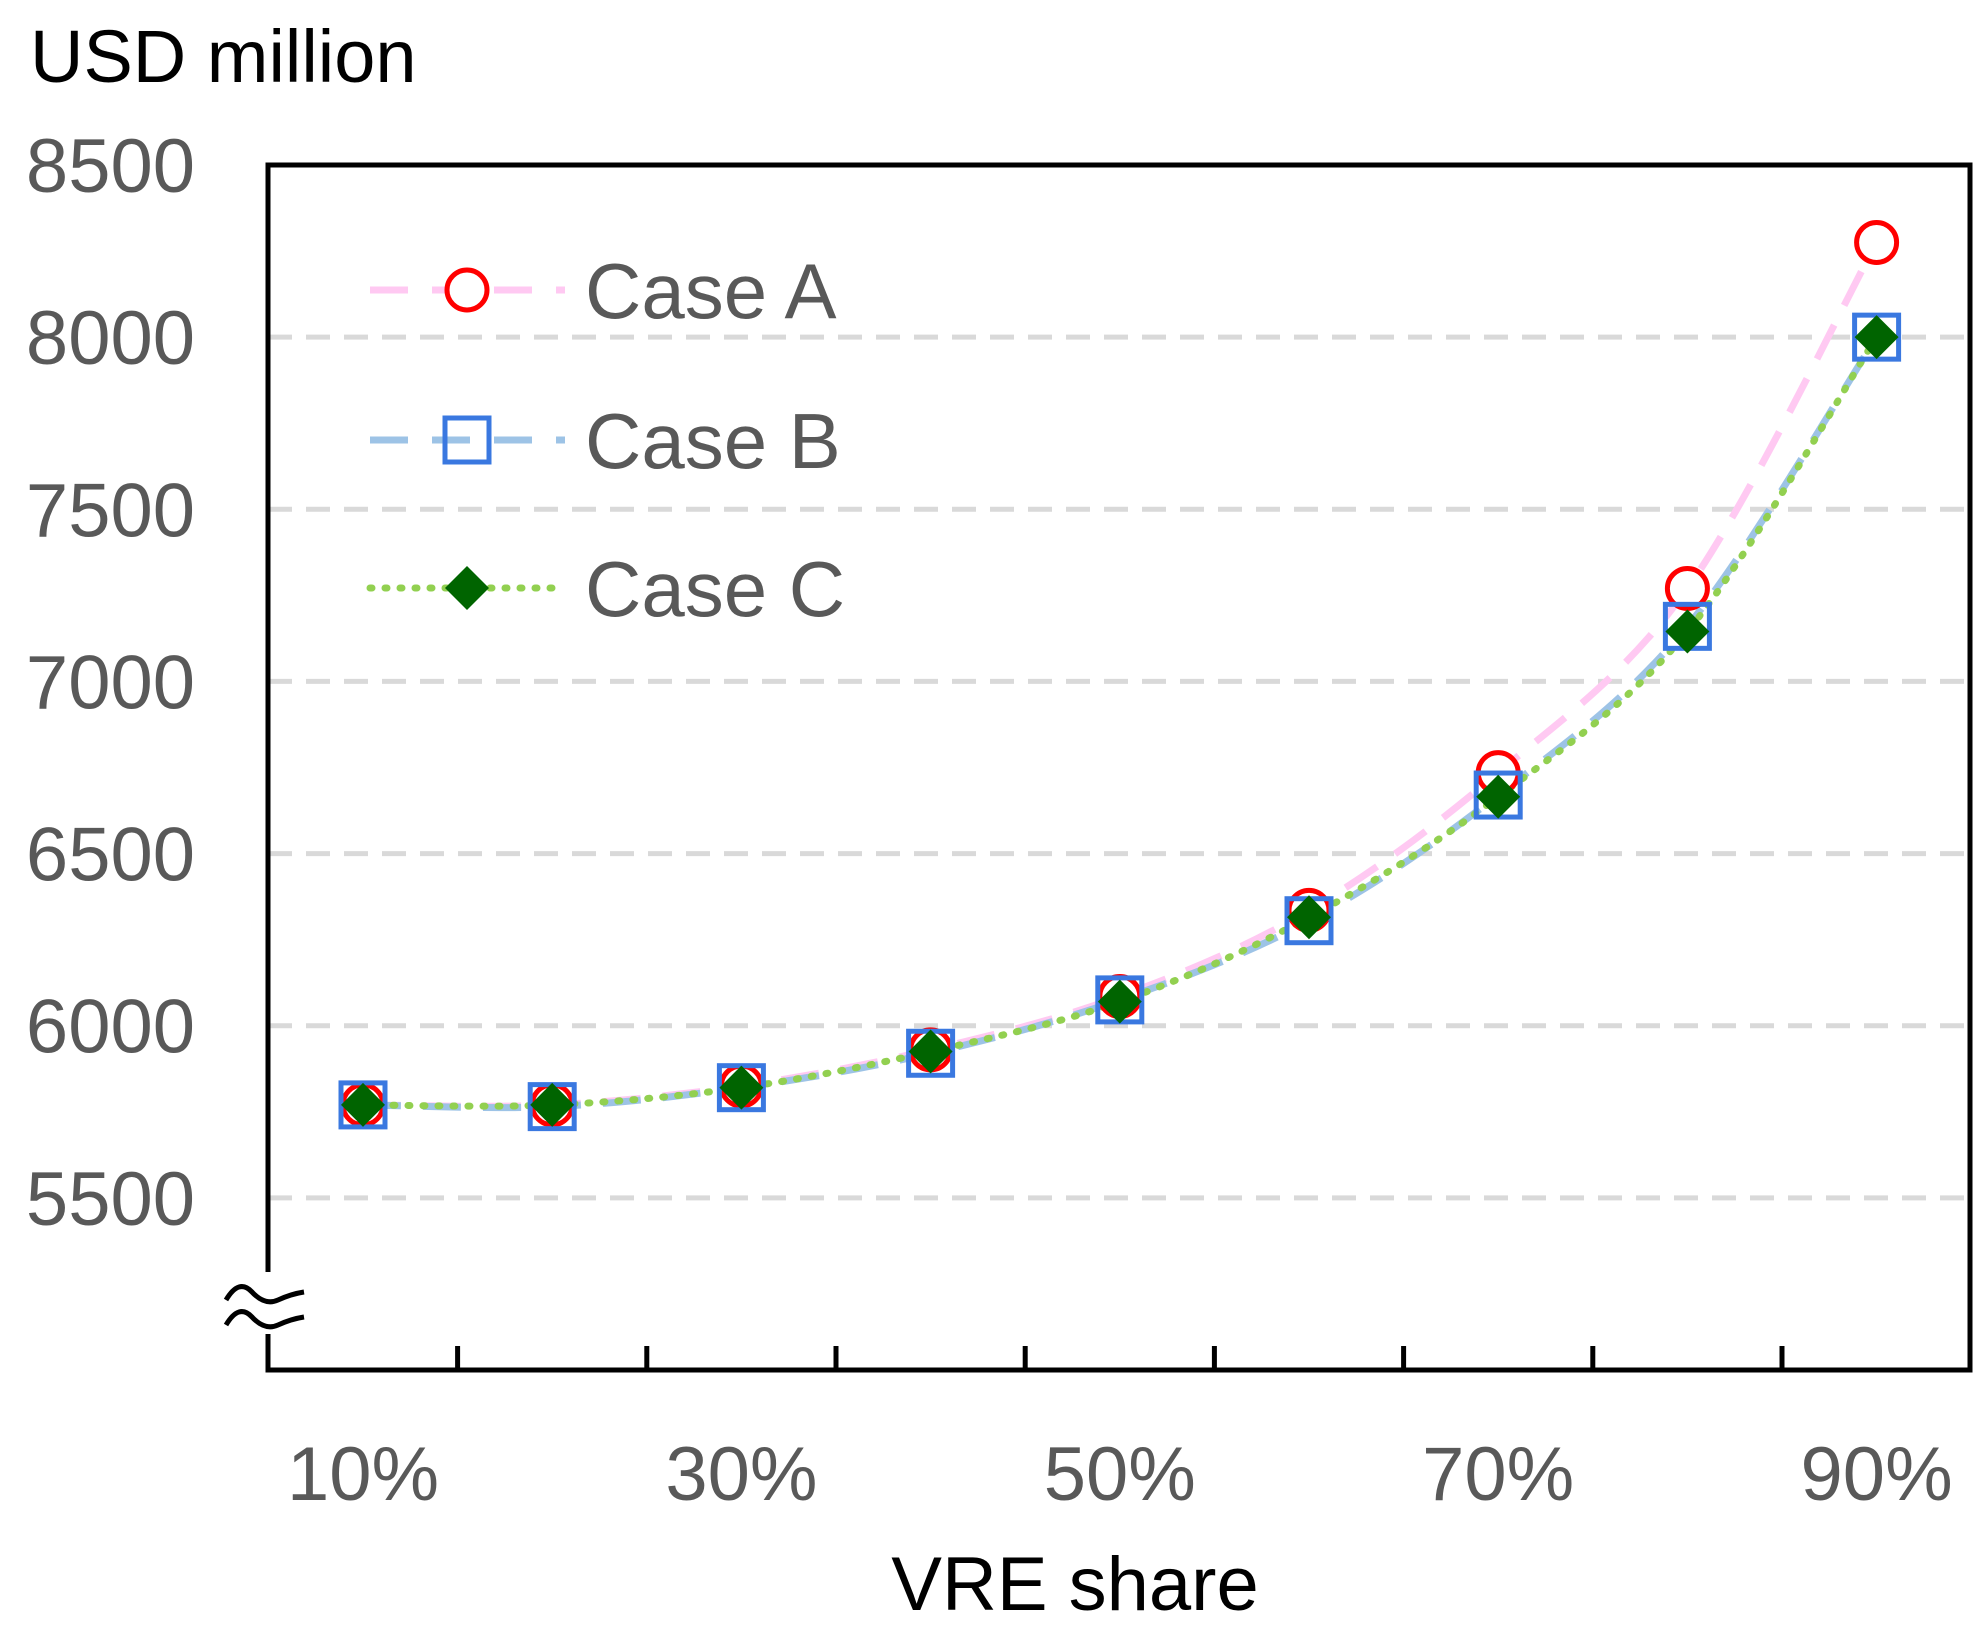 This screenshot has width=1980, height=1630. I want to click on x-tick-labels: 10% 30% 50% 70% 90%, so click(1120, 1474).